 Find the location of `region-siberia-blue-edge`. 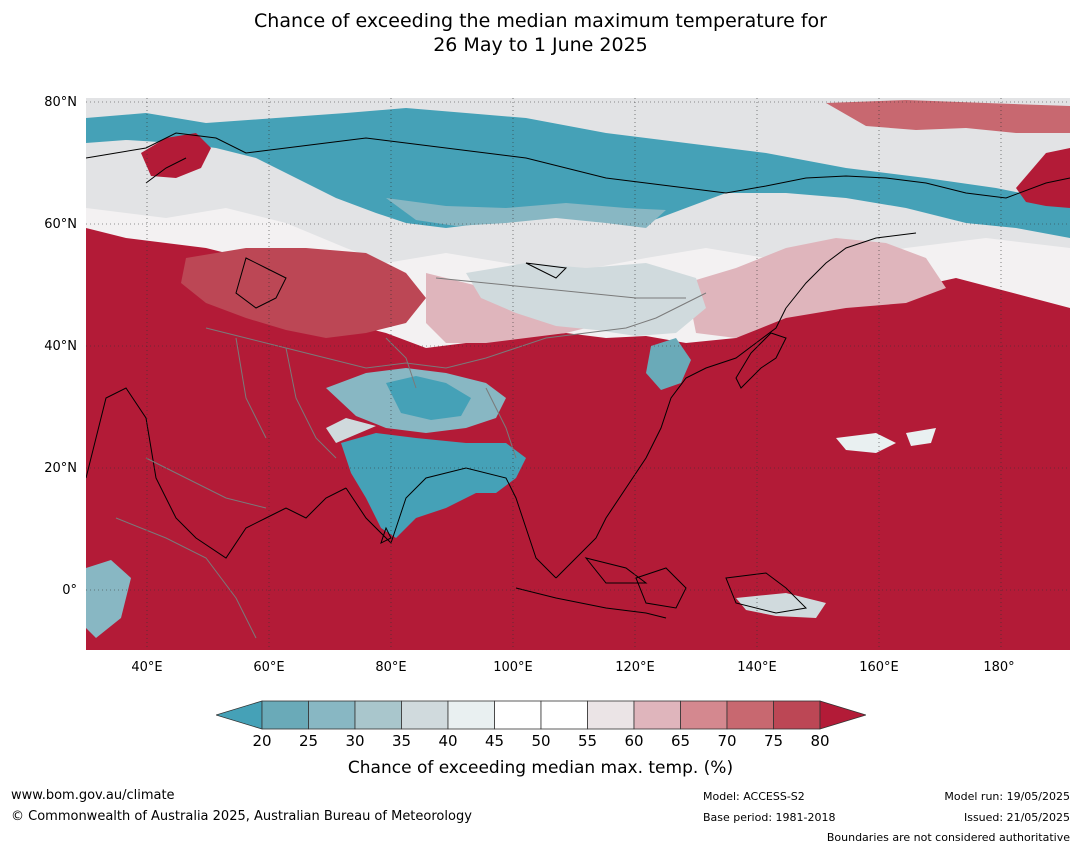

region-siberia-blue-edge is located at coordinates (526, 213).